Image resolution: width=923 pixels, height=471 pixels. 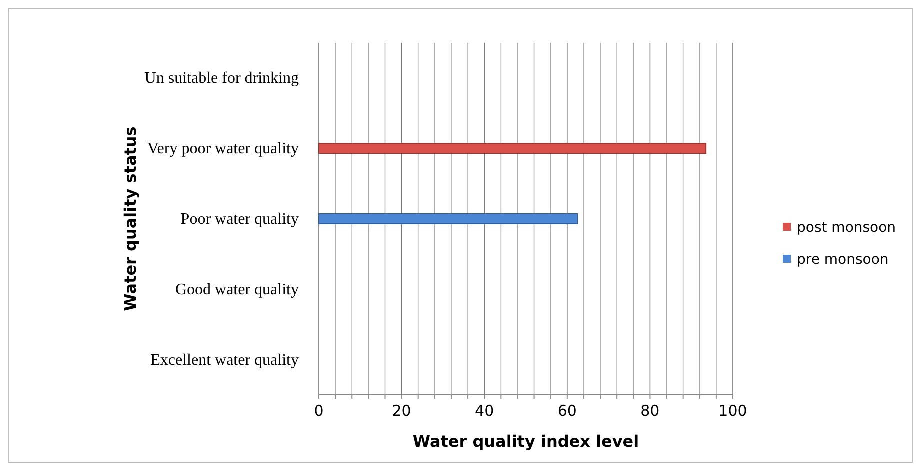 What do you see at coordinates (650, 411) in the screenshot?
I see `x-tick-label: 80` at bounding box center [650, 411].